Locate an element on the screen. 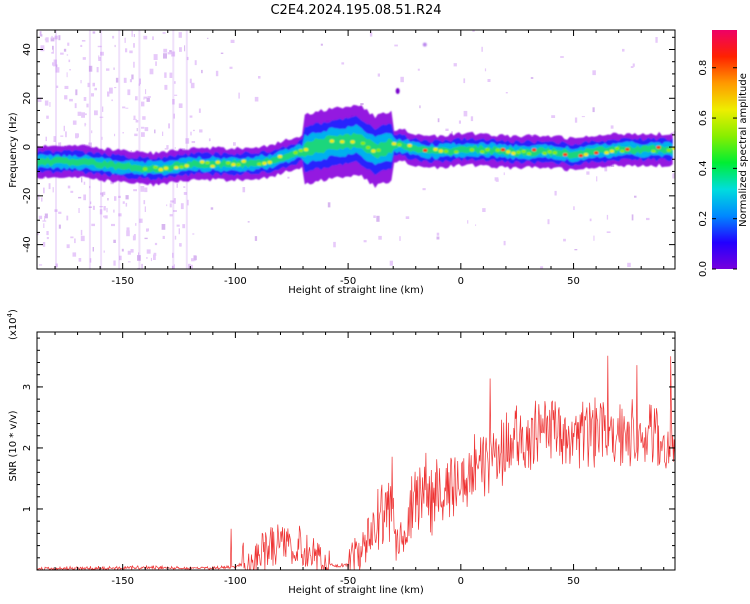 This screenshot has width=750, height=604. y-tick-label: 2 is located at coordinates (27, 448).